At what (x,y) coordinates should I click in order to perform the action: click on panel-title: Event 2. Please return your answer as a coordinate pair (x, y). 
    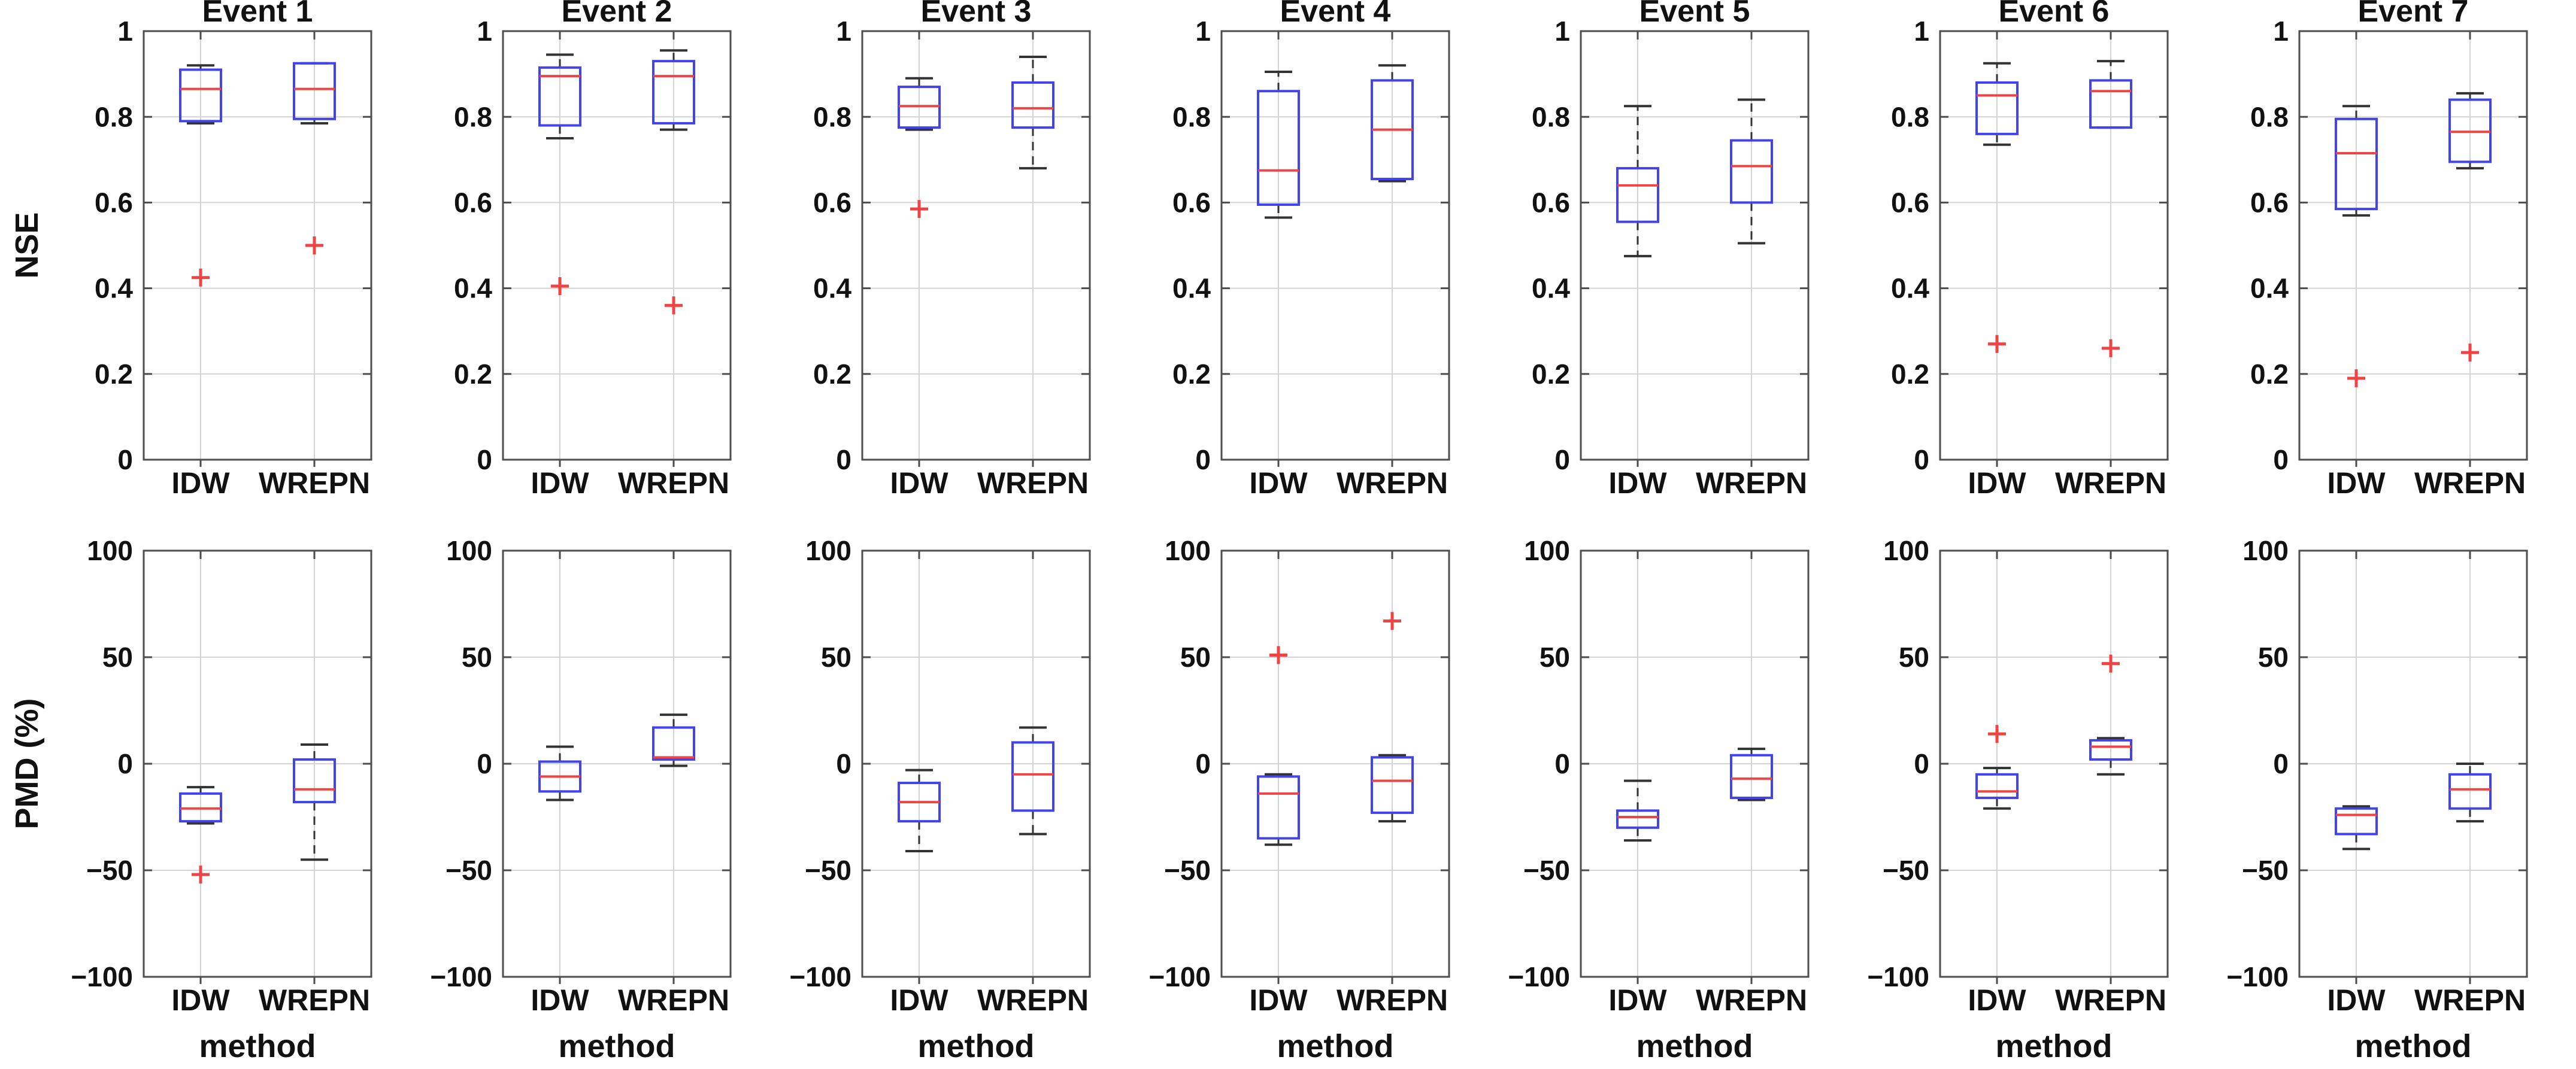
    Looking at the image, I should click on (617, 15).